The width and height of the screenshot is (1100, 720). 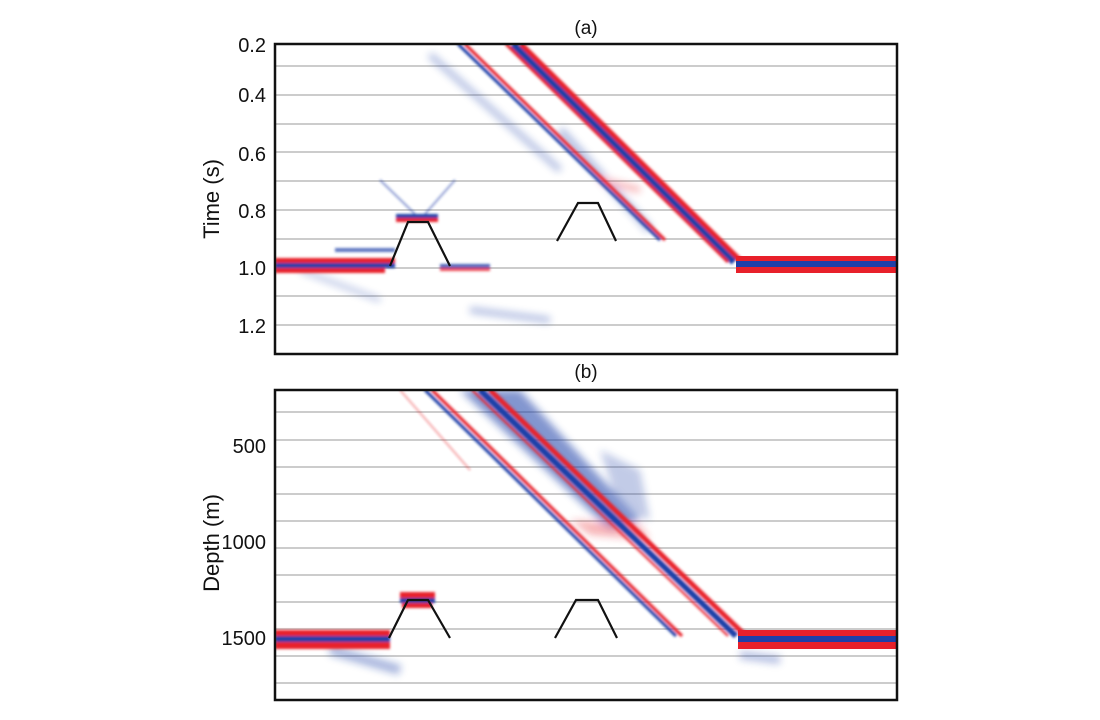 I want to click on panel-b-hump-outline-right, so click(x=586, y=618).